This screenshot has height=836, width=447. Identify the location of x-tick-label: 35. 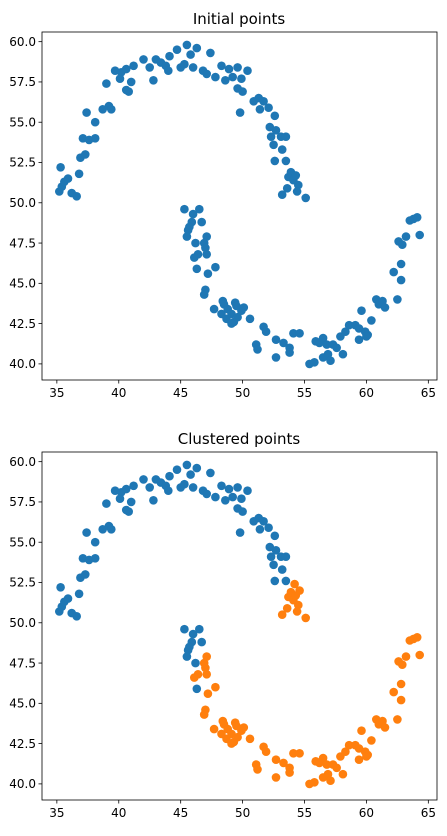
(56, 393).